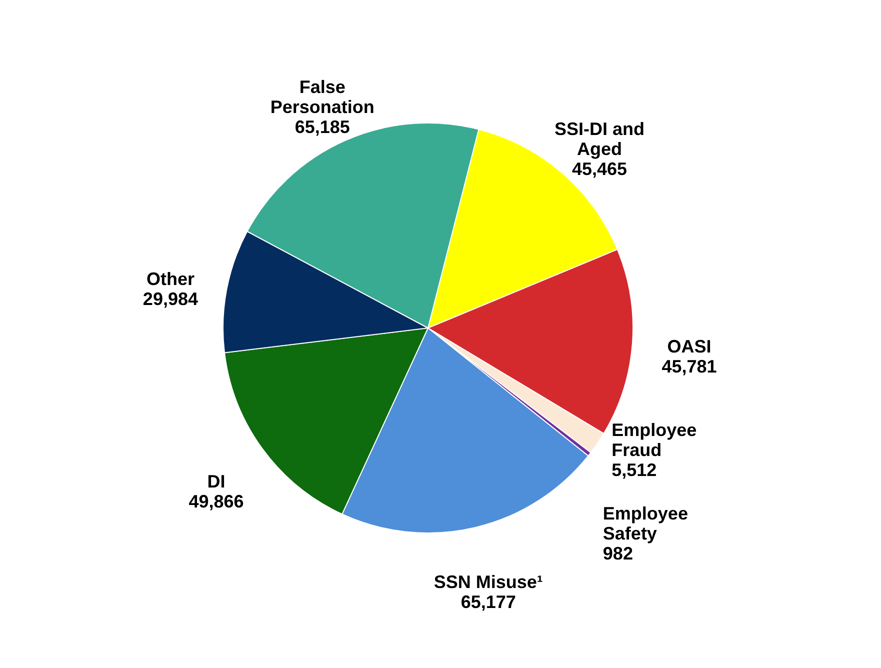 Image resolution: width=881 pixels, height=668 pixels. Describe the element at coordinates (488, 582) in the screenshot. I see `slice-label: SSN Misuse¹` at that location.